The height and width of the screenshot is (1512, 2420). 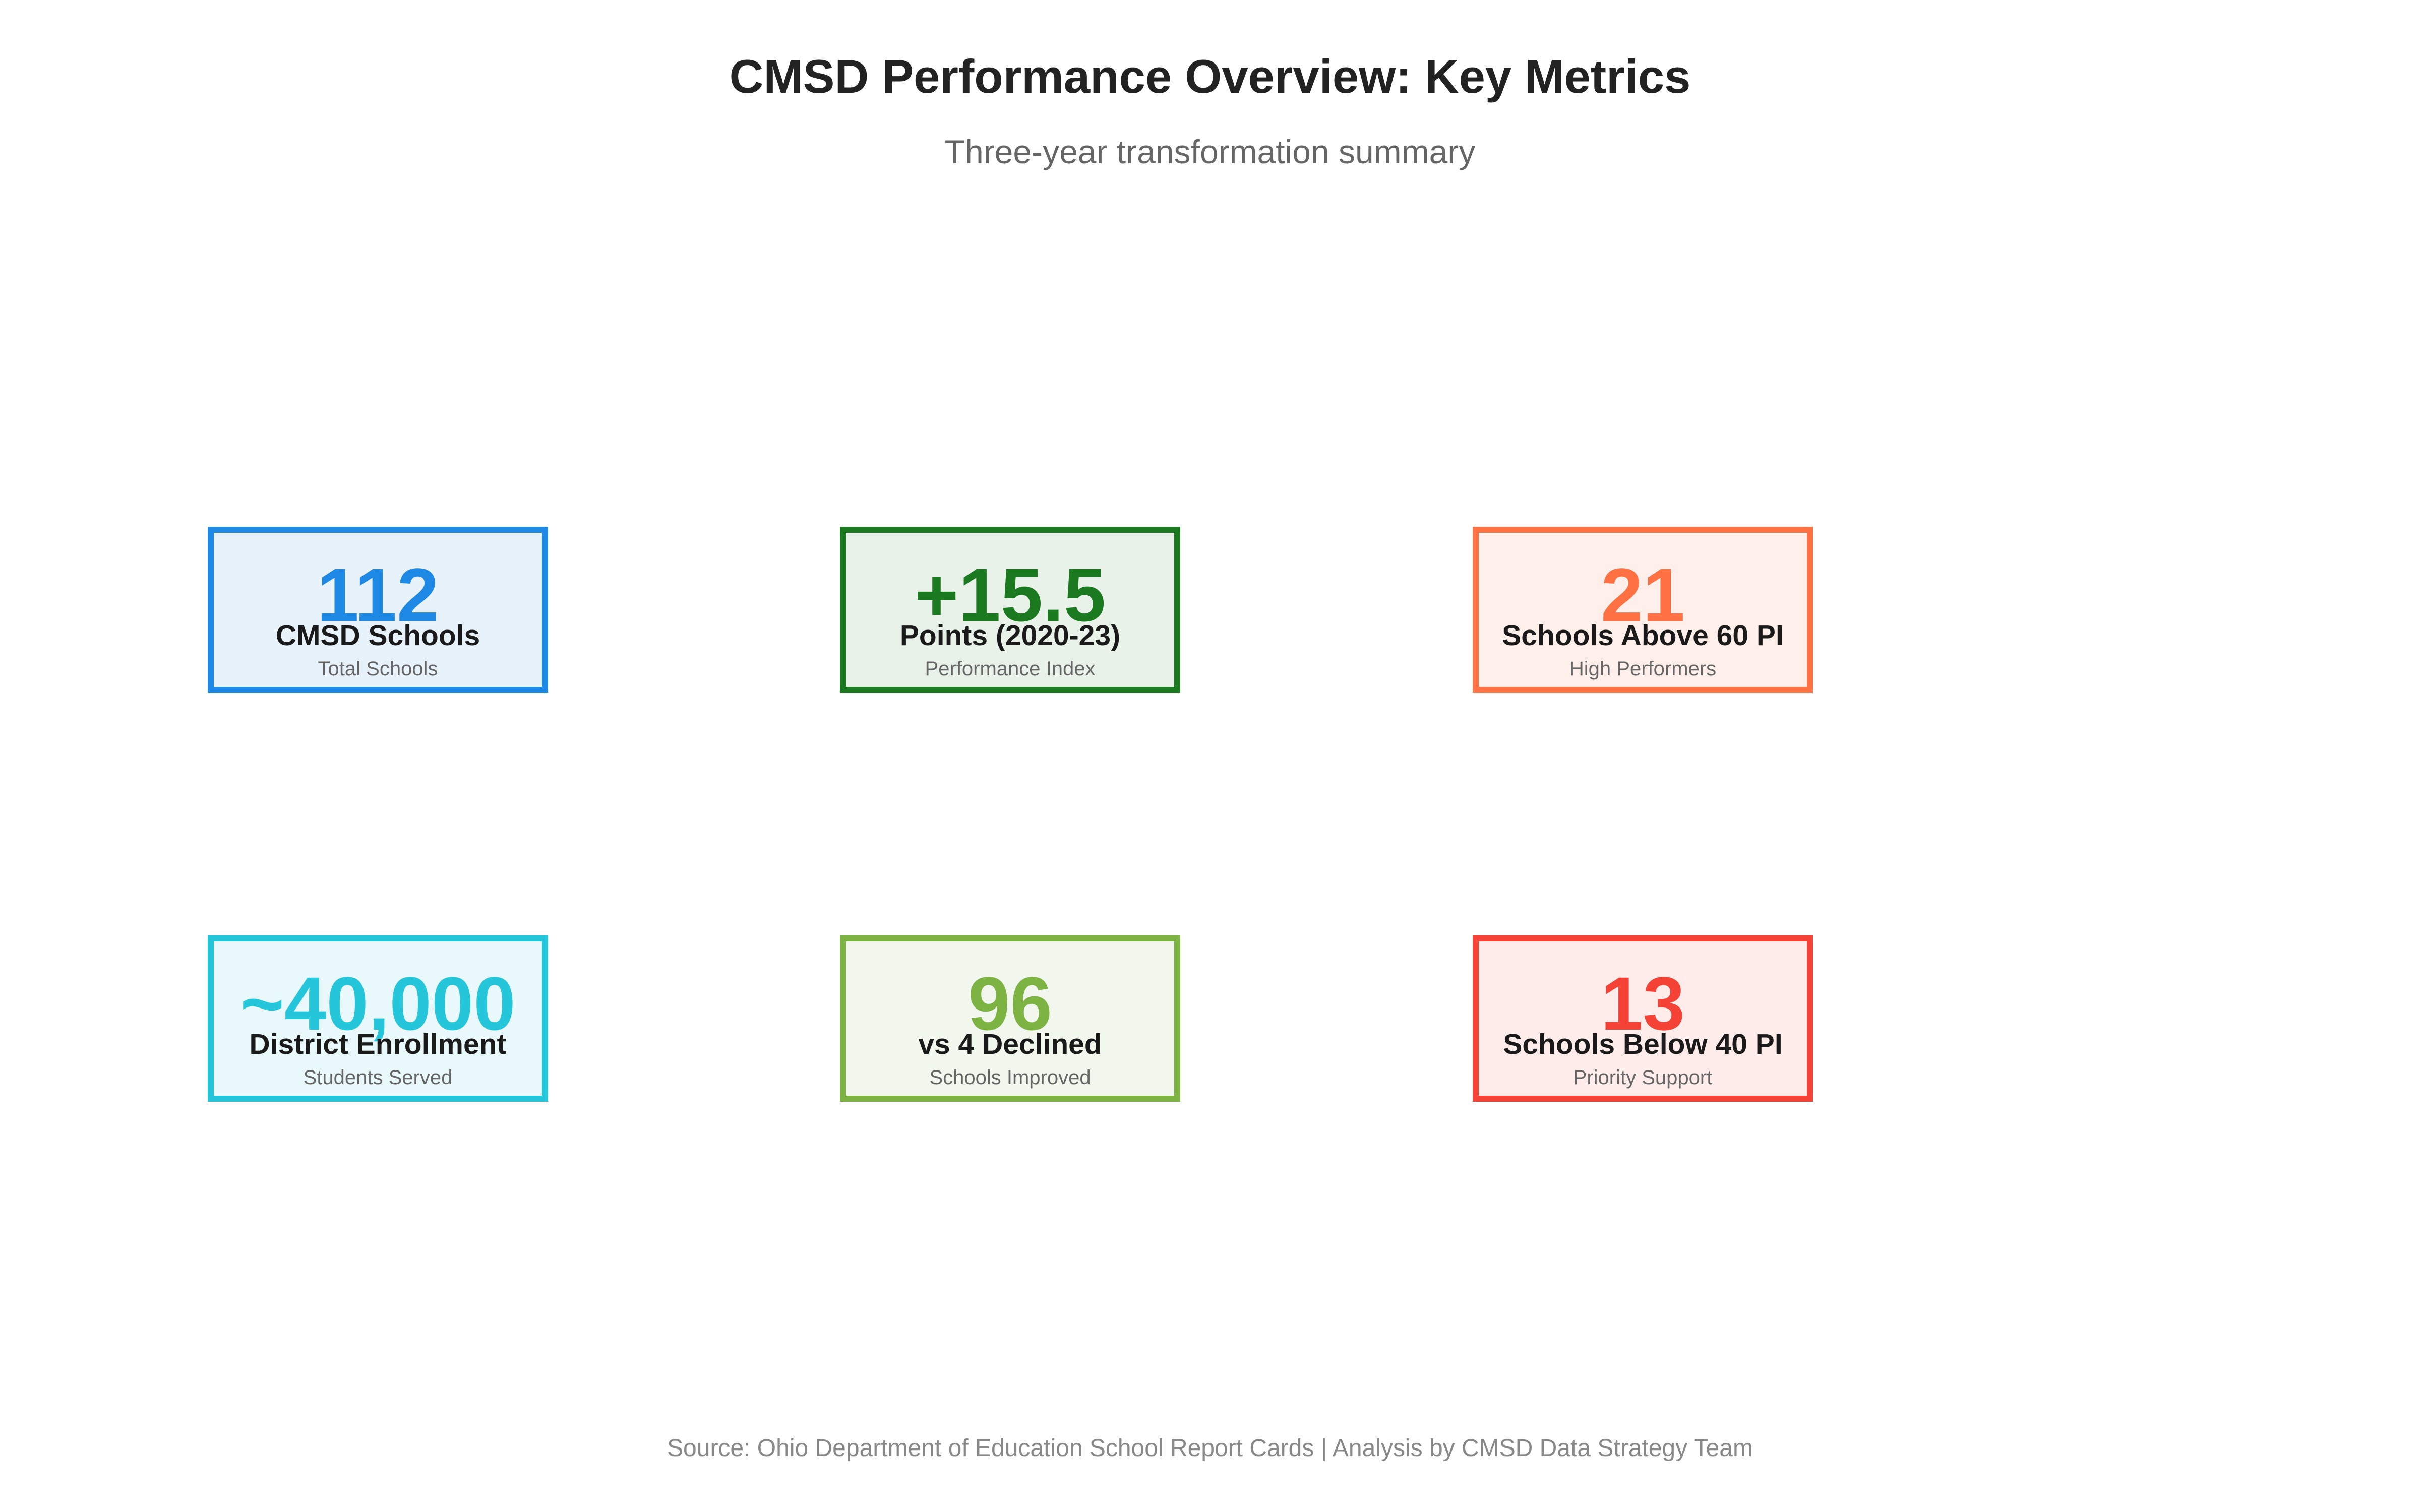 I want to click on metric-card-schools-improved: 96 vs 4 Declined Schools Improved, so click(x=1010, y=1019).